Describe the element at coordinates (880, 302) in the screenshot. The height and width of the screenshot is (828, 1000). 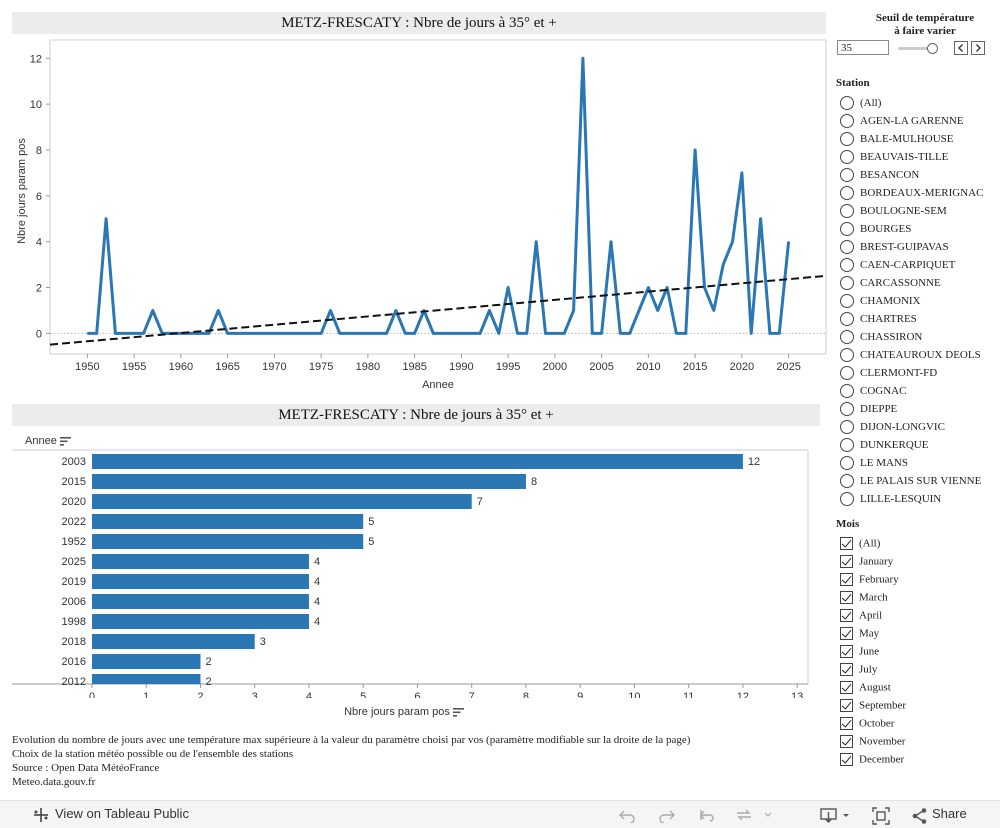
I see `station-option: CHAMONIX` at that location.